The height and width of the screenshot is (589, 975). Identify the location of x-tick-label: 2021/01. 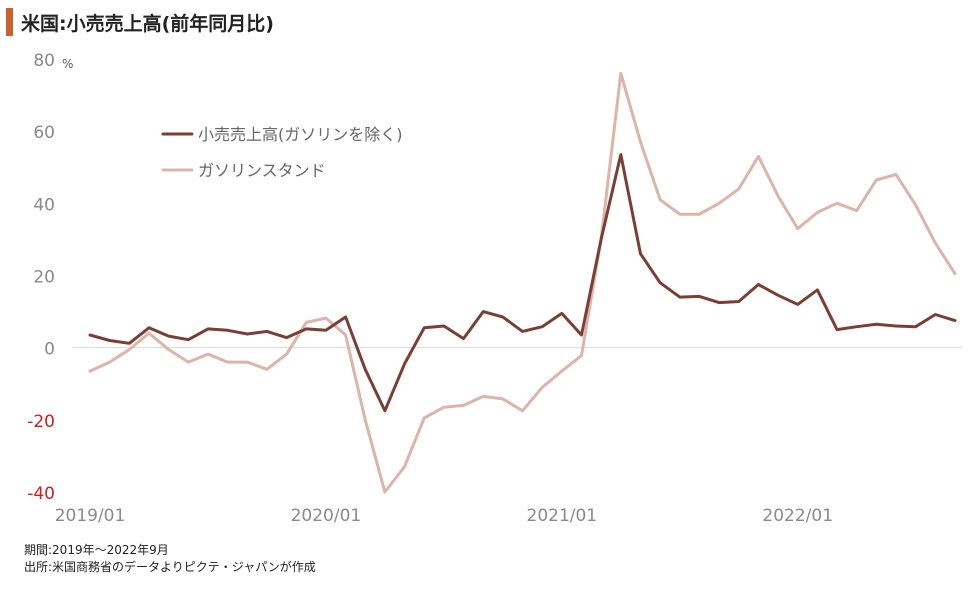
(562, 516).